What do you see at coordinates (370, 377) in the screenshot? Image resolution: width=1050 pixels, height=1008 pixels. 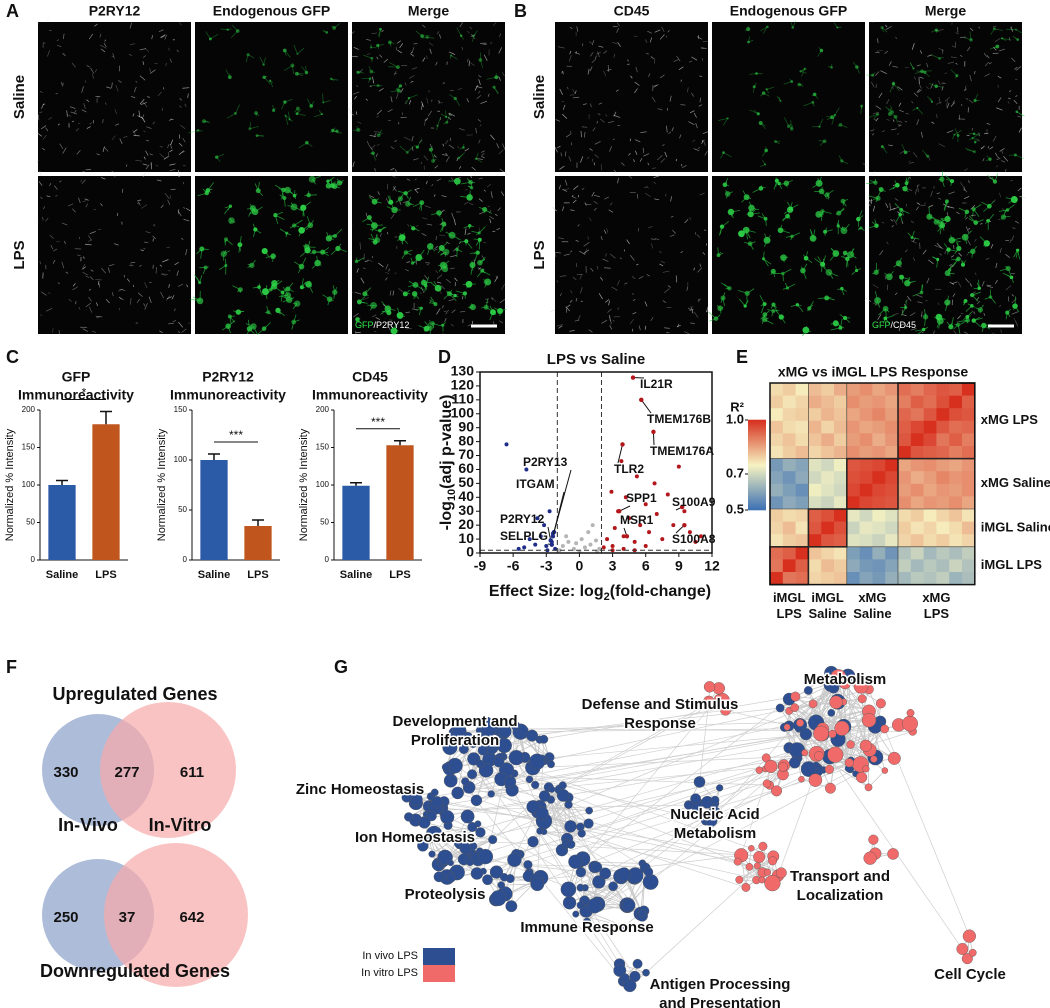 I see `chart-title: CD45` at bounding box center [370, 377].